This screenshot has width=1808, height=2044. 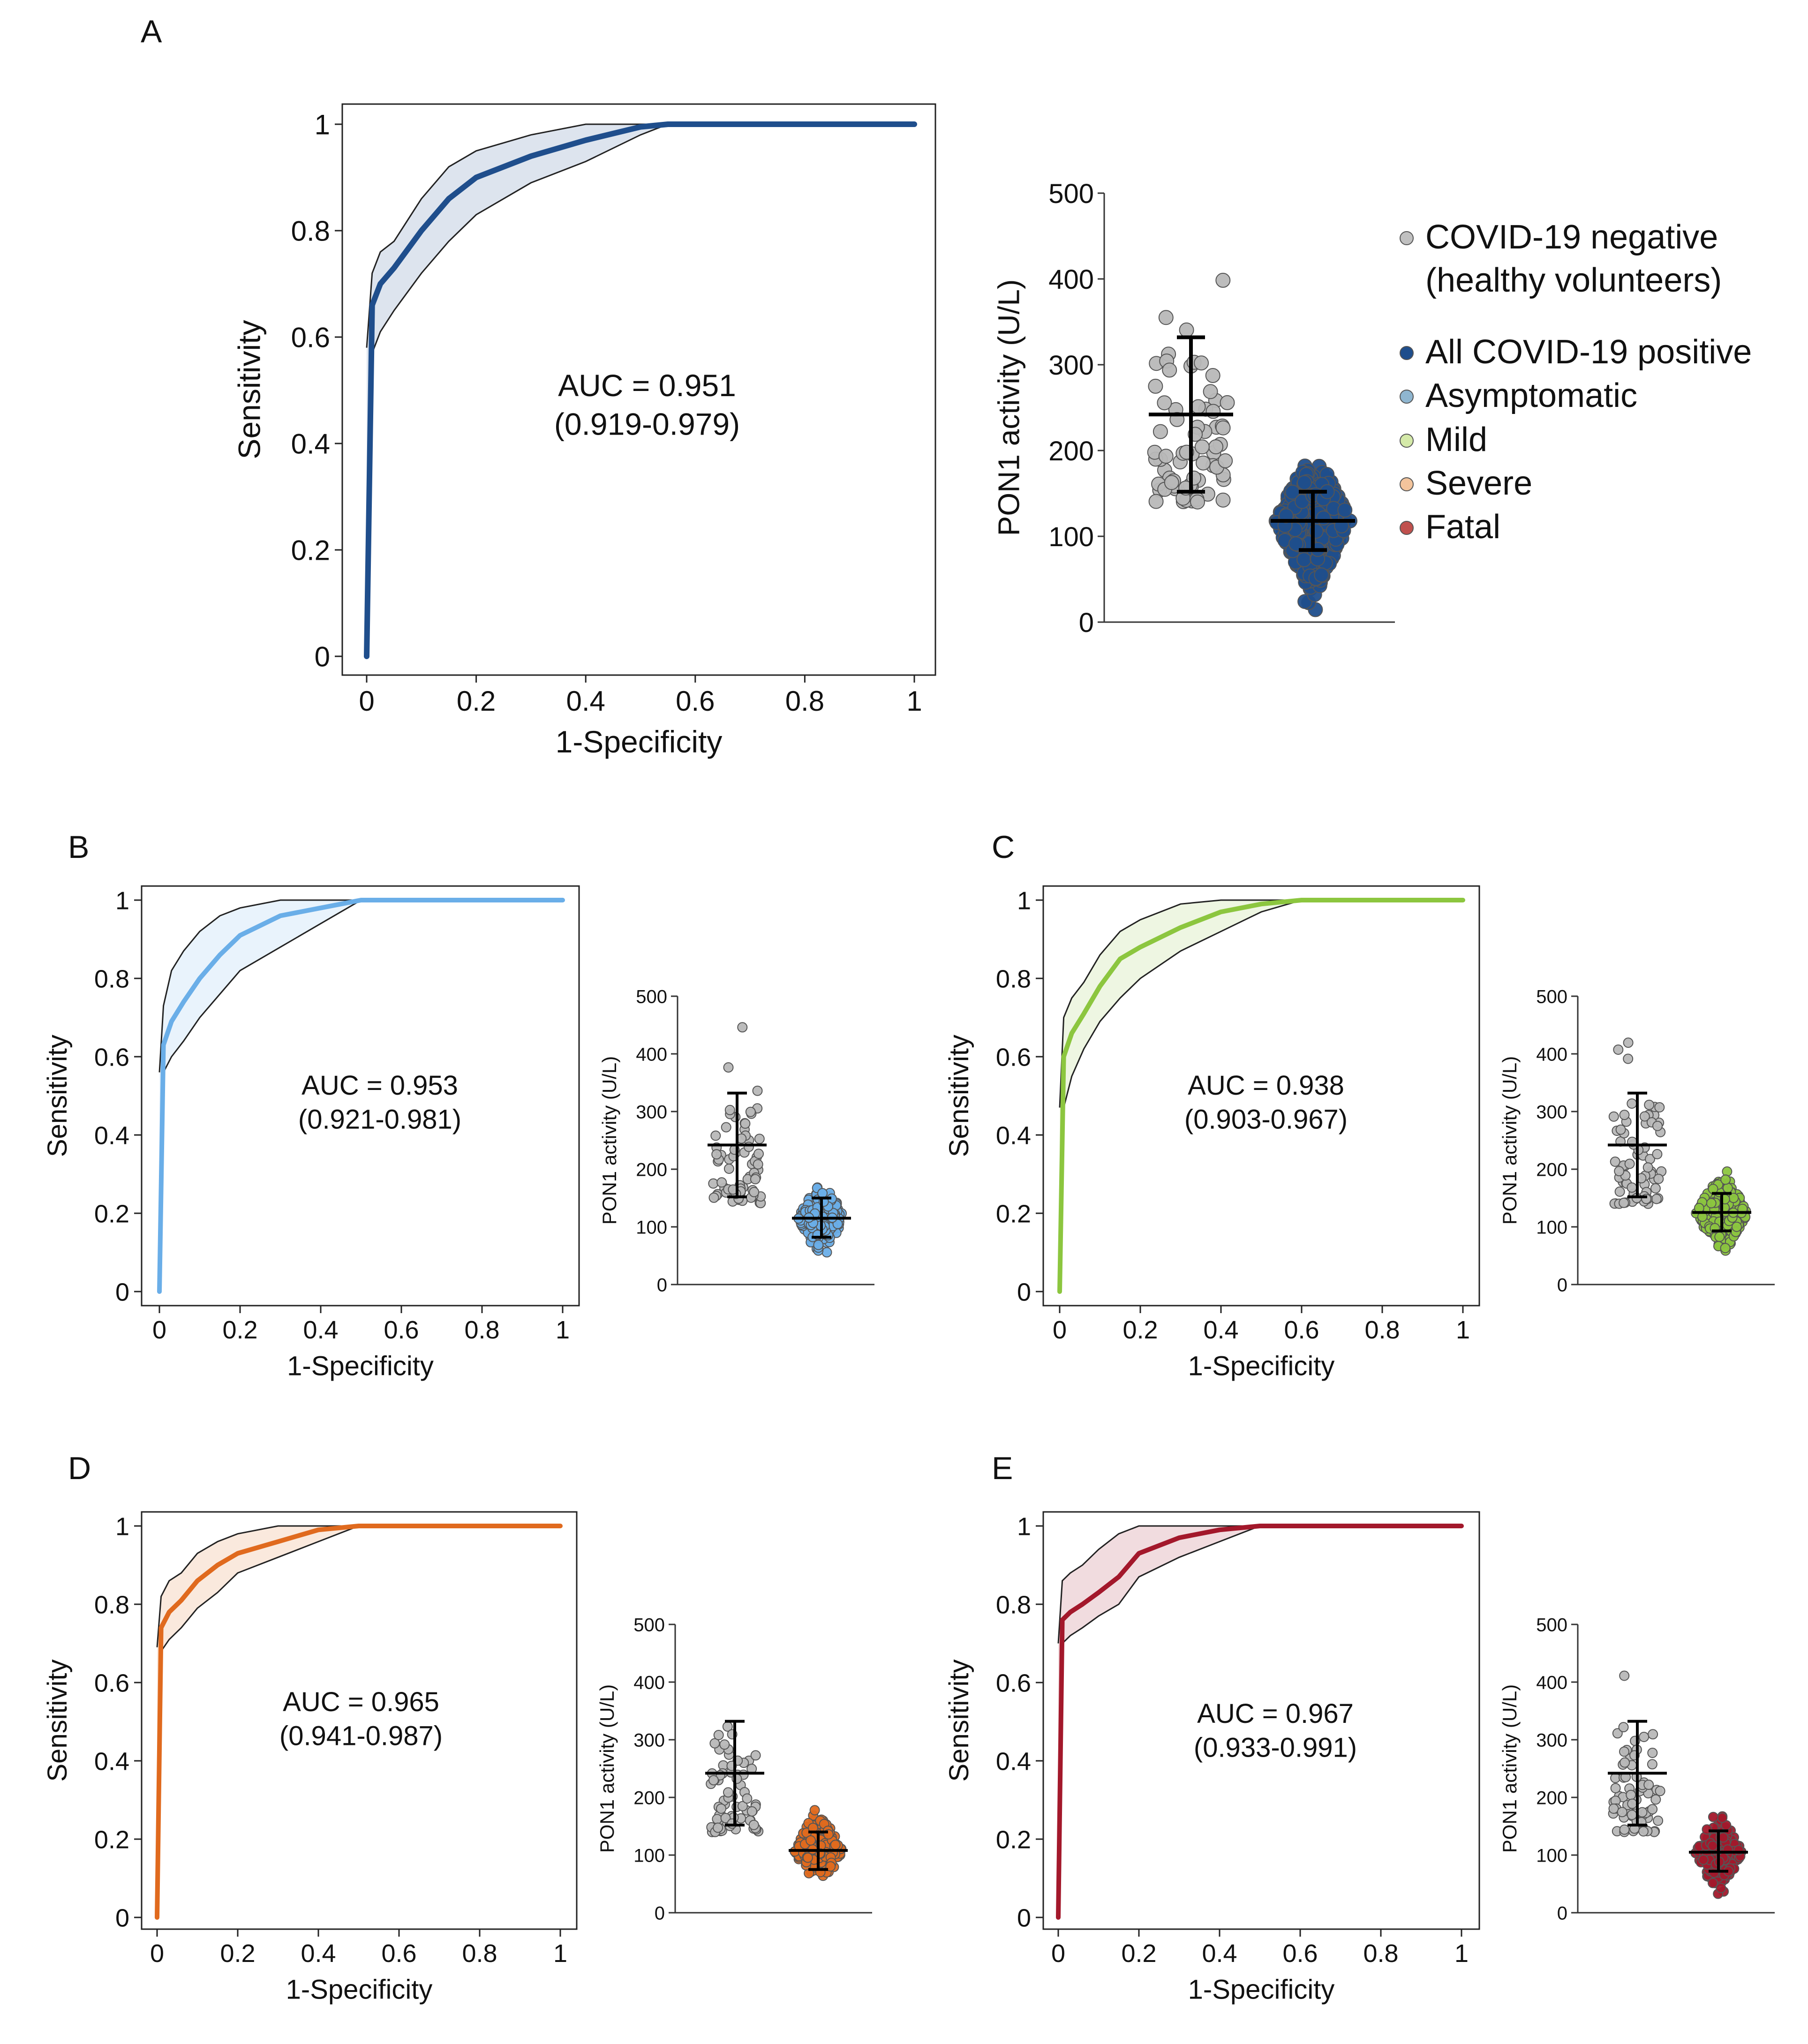 I want to click on auc-ci-label: (0.921-0.981), so click(x=379, y=1120).